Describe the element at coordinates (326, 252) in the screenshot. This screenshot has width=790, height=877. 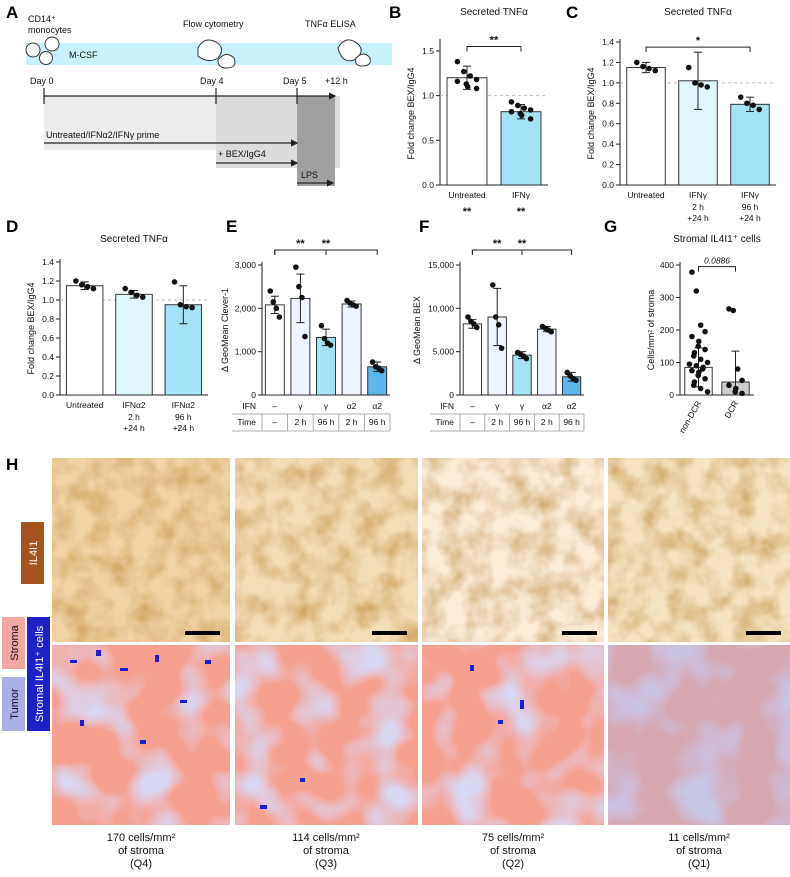
I see `significance-bracket` at that location.